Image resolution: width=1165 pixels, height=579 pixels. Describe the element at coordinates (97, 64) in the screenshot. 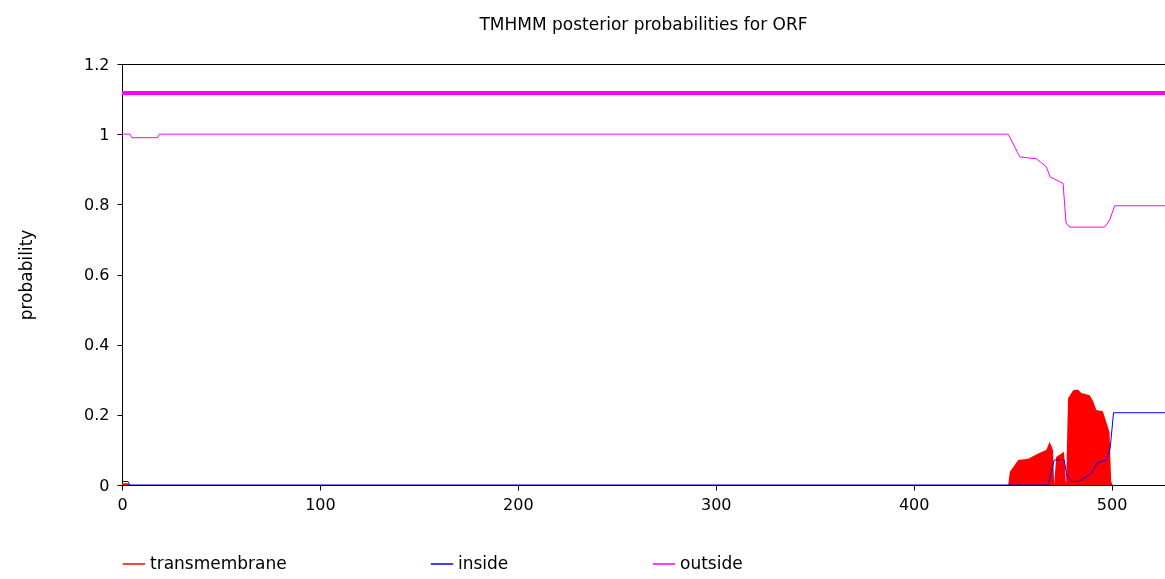

I see `y-tick-label: 1.2` at that location.